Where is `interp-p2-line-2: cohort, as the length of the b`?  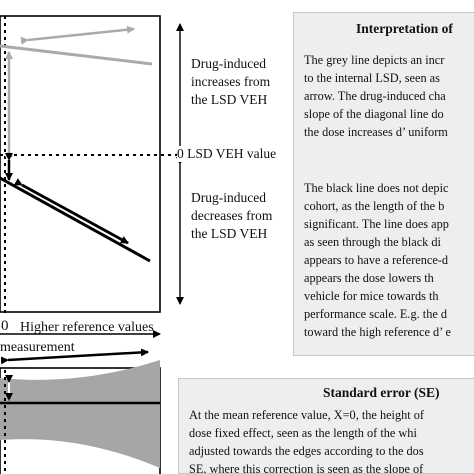 interp-p2-line-2: cohort, as the length of the b is located at coordinates (374, 206).